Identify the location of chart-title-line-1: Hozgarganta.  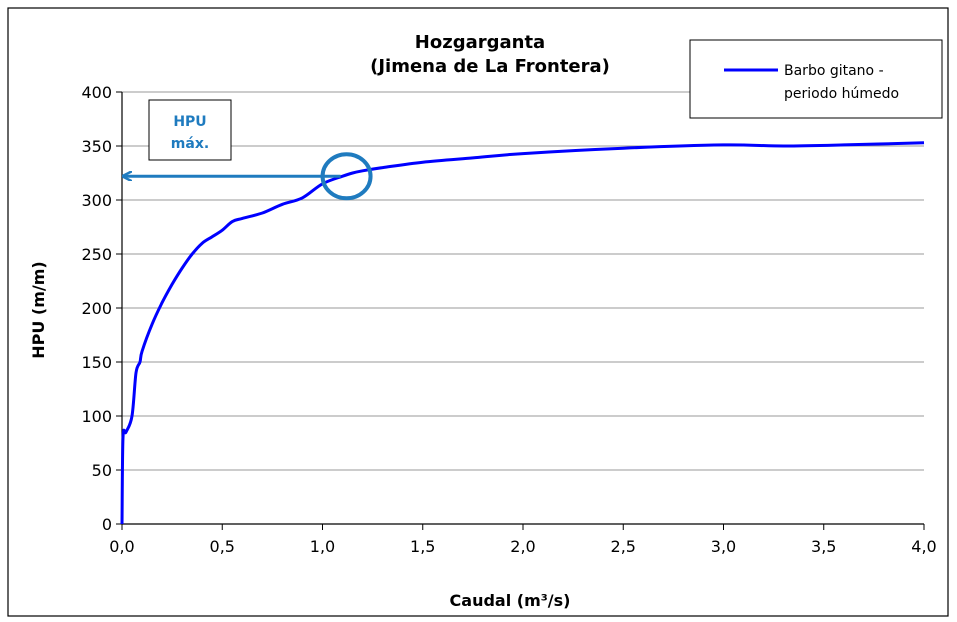
(480, 42).